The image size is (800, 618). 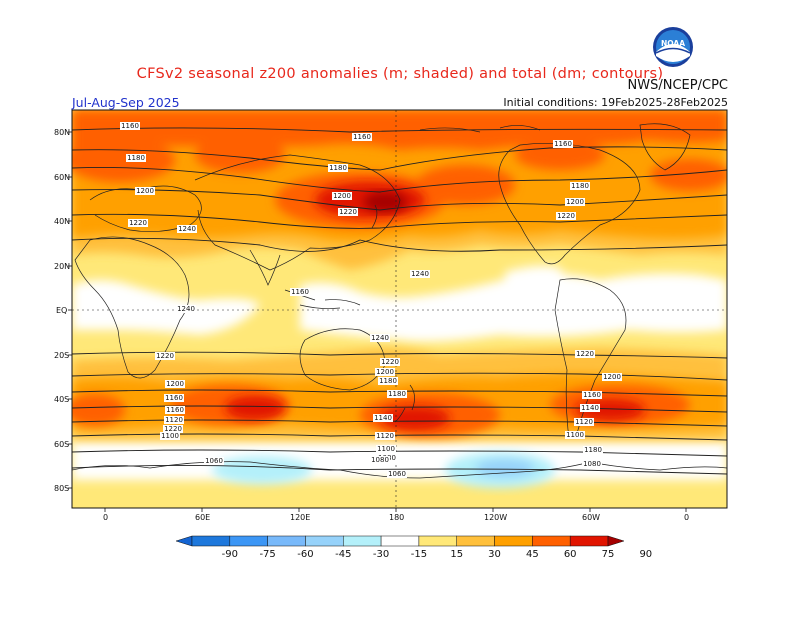 What do you see at coordinates (61, 444) in the screenshot?
I see `lat-label: 60S` at bounding box center [61, 444].